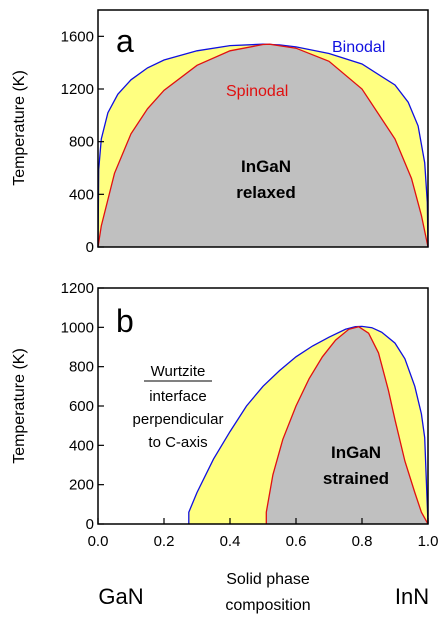  What do you see at coordinates (19, 128) in the screenshot?
I see `panel-a-y-axis-label: Temperature (K)` at bounding box center [19, 128].